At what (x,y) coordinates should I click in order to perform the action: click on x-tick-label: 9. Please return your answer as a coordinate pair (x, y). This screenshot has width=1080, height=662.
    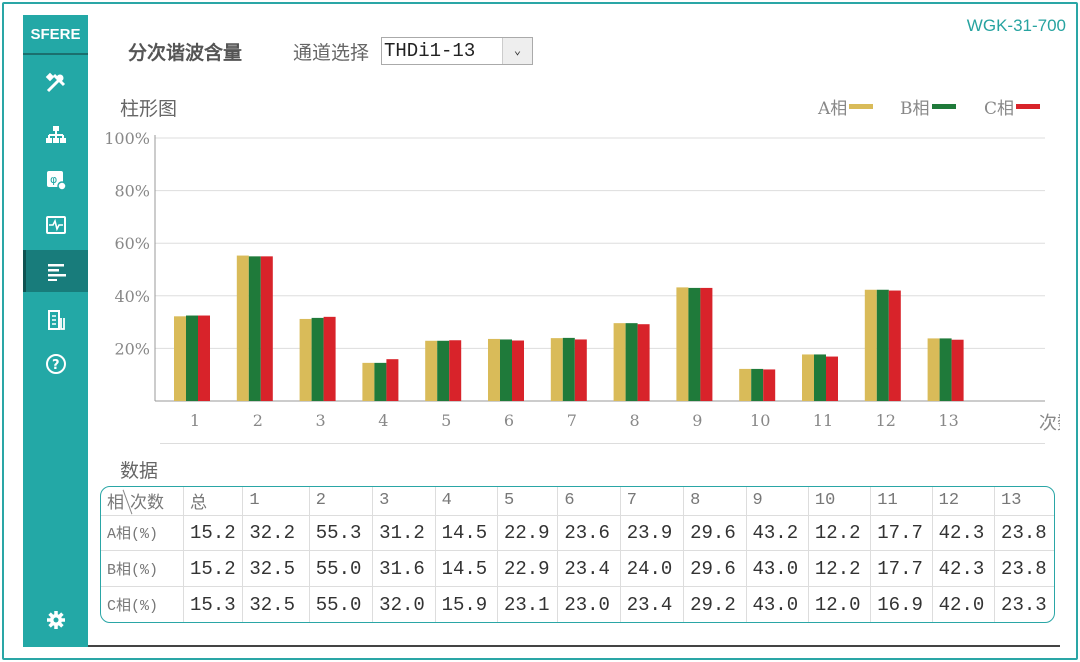
    Looking at the image, I should click on (697, 420).